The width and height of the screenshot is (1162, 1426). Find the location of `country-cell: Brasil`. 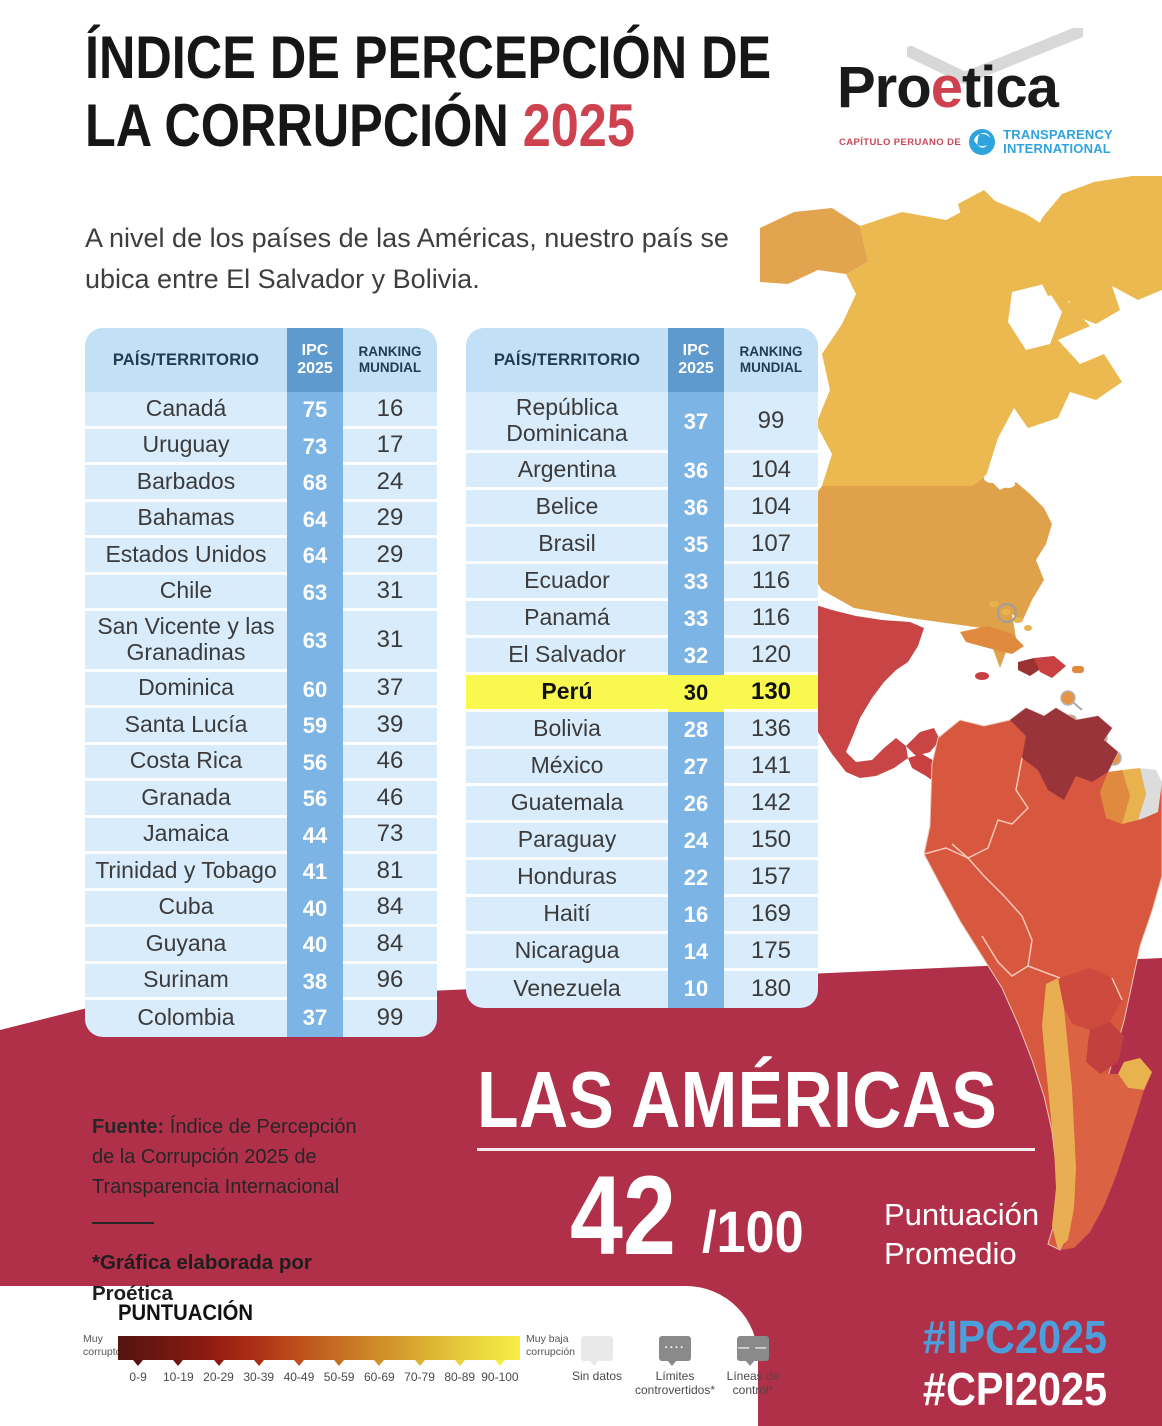

country-cell: Brasil is located at coordinates (567, 545).